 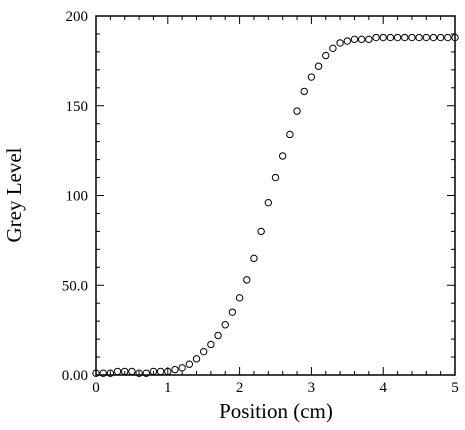 I want to click on y-axis-title: Grey Level, so click(x=14, y=194).